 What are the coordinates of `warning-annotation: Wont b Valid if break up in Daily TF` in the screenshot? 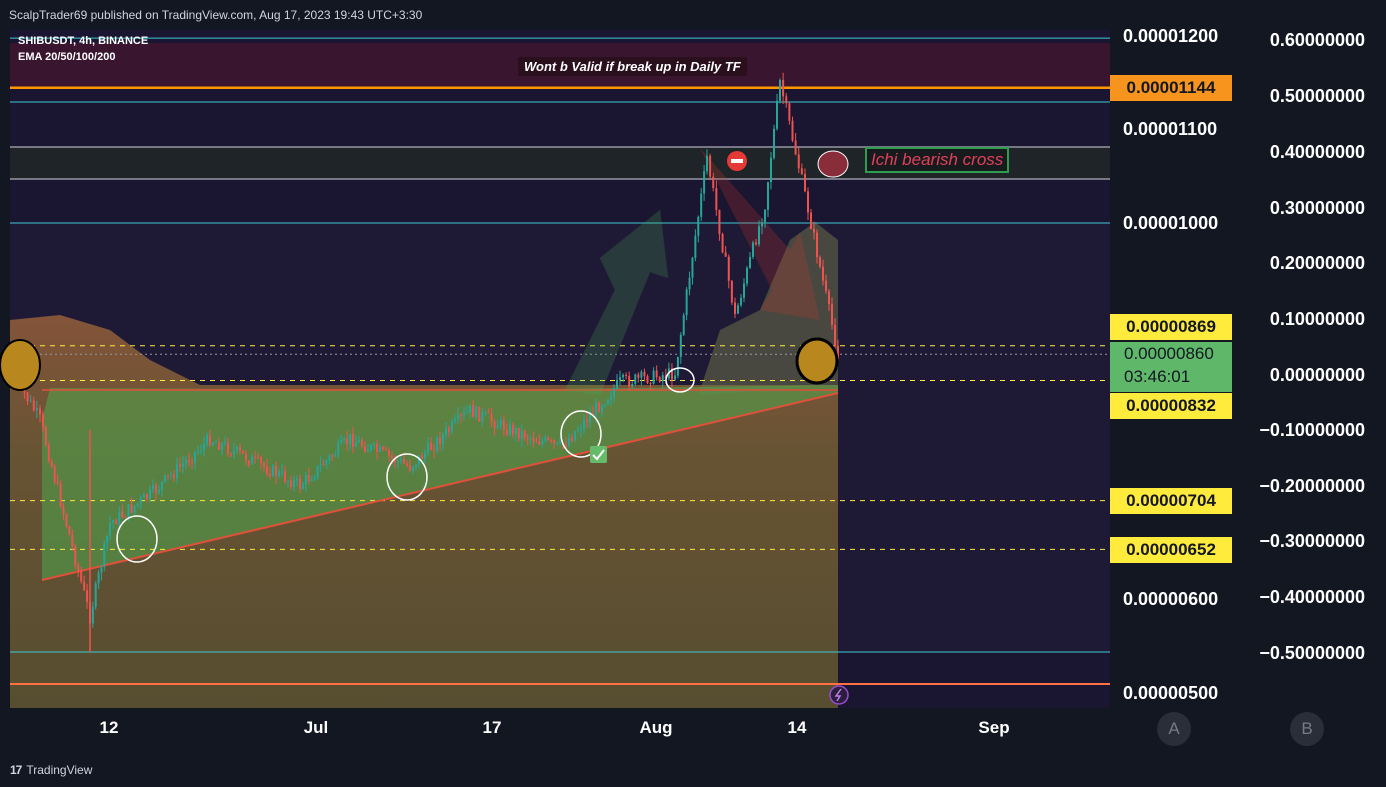 It's located at (632, 66).